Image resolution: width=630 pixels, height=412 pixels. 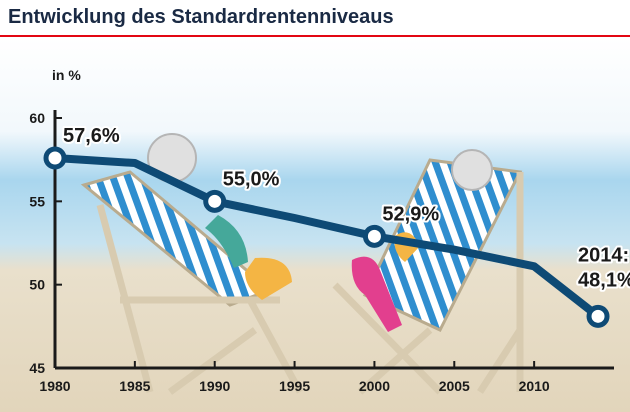 What do you see at coordinates (603, 255) in the screenshot?
I see `data-label-year: 2014:` at bounding box center [603, 255].